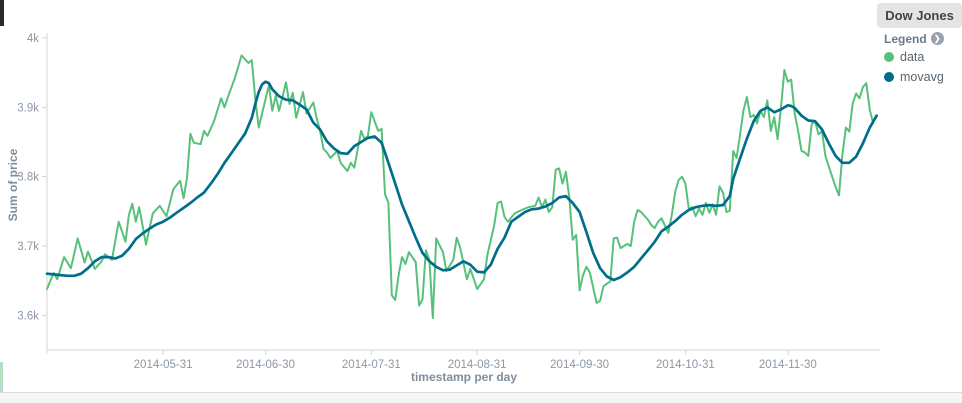  Describe the element at coordinates (481, 397) in the screenshot. I see `footer-strip` at that location.